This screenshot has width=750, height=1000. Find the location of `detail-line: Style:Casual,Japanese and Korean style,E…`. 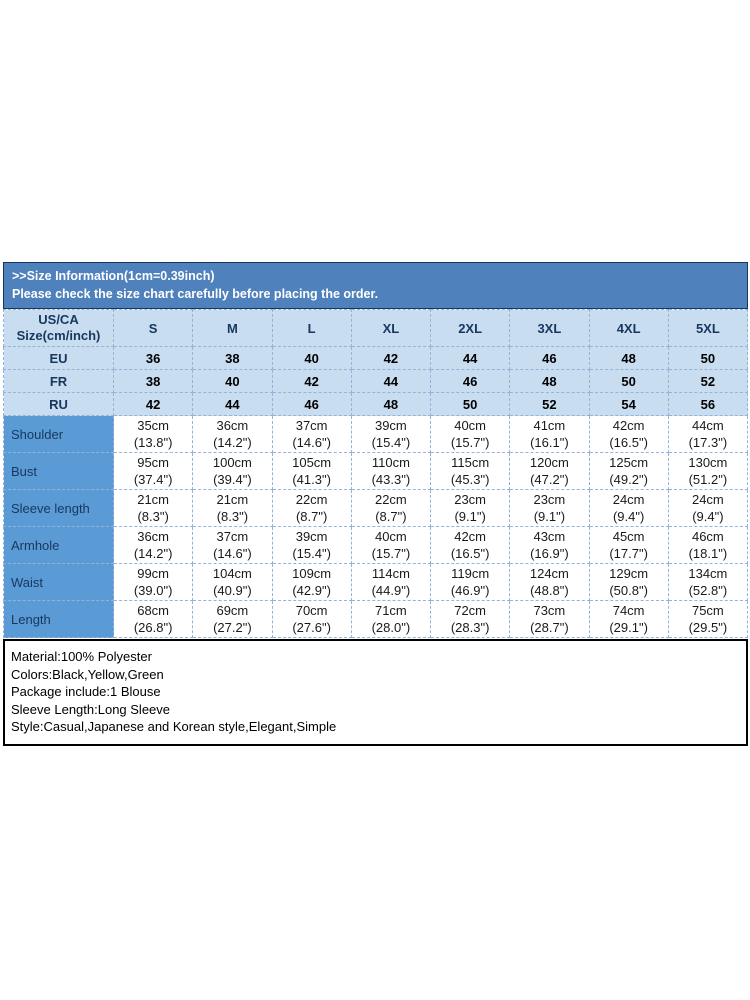

detail-line: Style:Casual,Japanese and Korean style,E… is located at coordinates (174, 726).